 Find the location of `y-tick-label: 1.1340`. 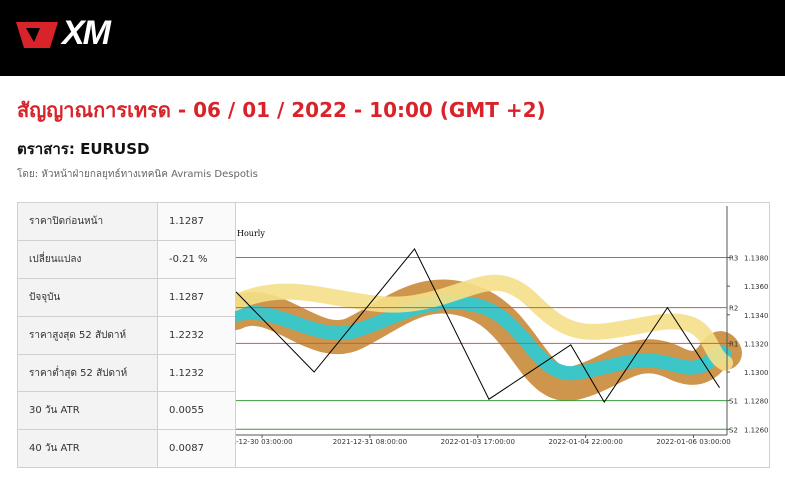

y-tick-label: 1.1340 is located at coordinates (756, 316).